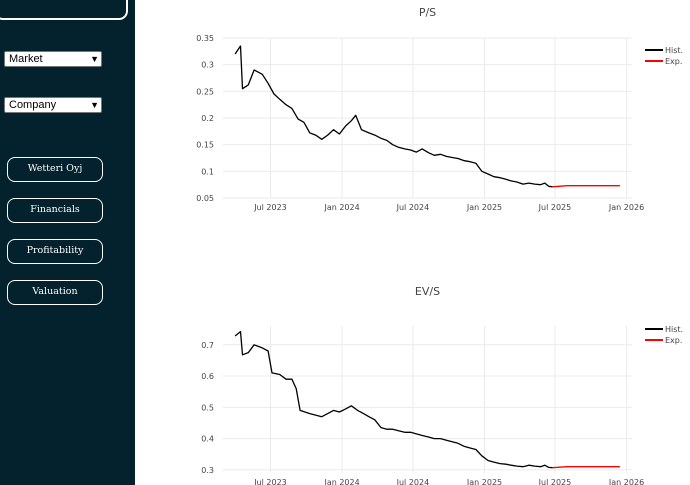 This screenshot has height=485, width=690. Describe the element at coordinates (55, 210) in the screenshot. I see `financials-button: Financials` at that location.